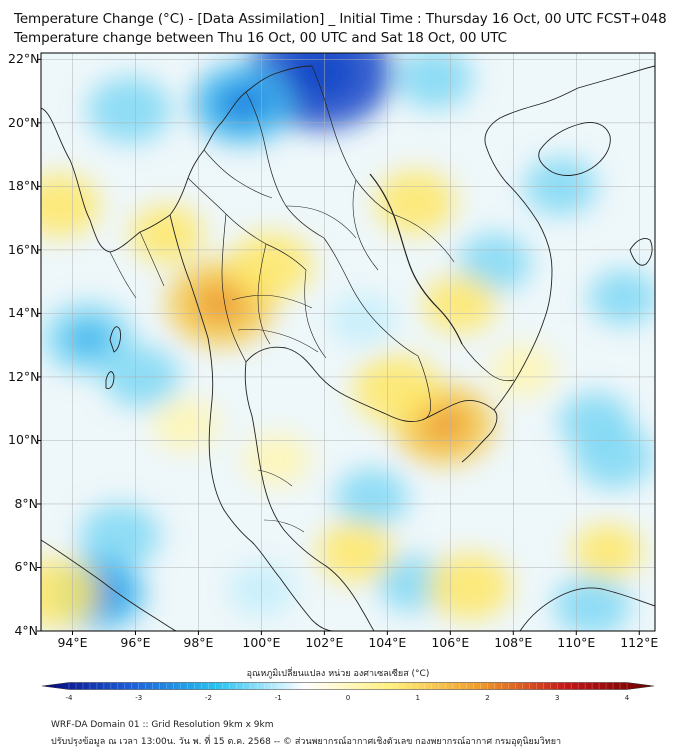 This screenshot has width=676, height=756. I want to click on colorbar-scale, so click(348, 686).